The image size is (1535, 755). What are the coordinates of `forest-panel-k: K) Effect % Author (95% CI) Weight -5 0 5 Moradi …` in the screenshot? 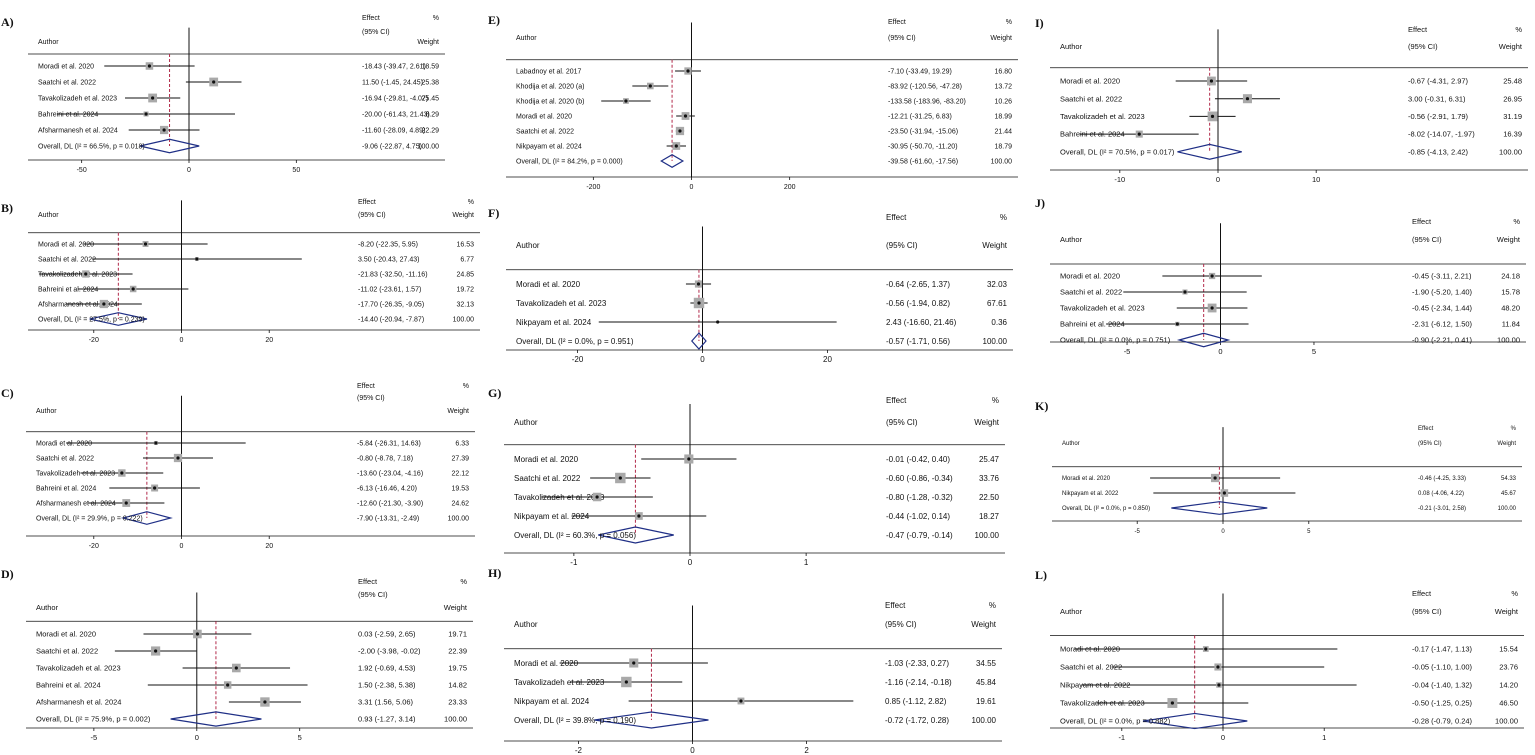 It's located at (1278, 467).